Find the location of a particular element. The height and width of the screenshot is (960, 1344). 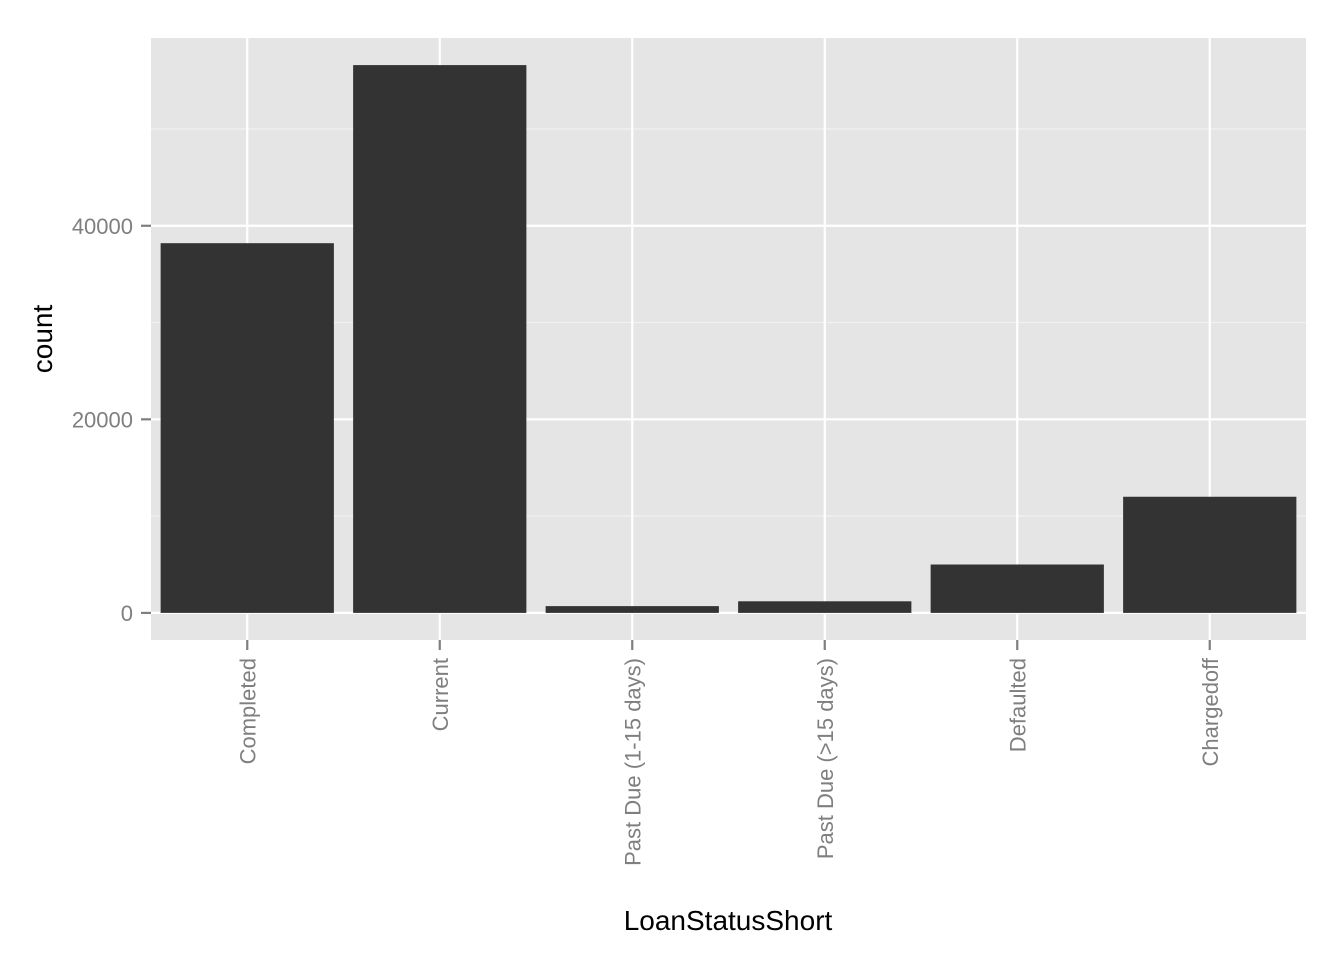

y-axis: 0 20000 40000 is located at coordinates (111, 420).